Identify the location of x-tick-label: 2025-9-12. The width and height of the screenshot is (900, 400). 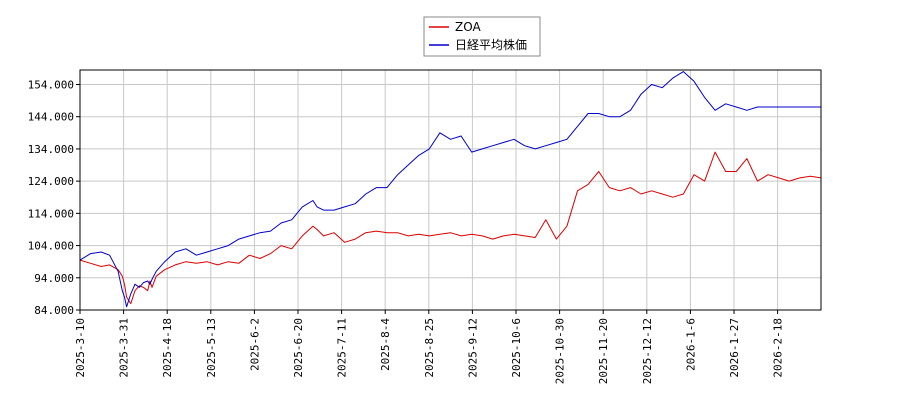
(472, 348).